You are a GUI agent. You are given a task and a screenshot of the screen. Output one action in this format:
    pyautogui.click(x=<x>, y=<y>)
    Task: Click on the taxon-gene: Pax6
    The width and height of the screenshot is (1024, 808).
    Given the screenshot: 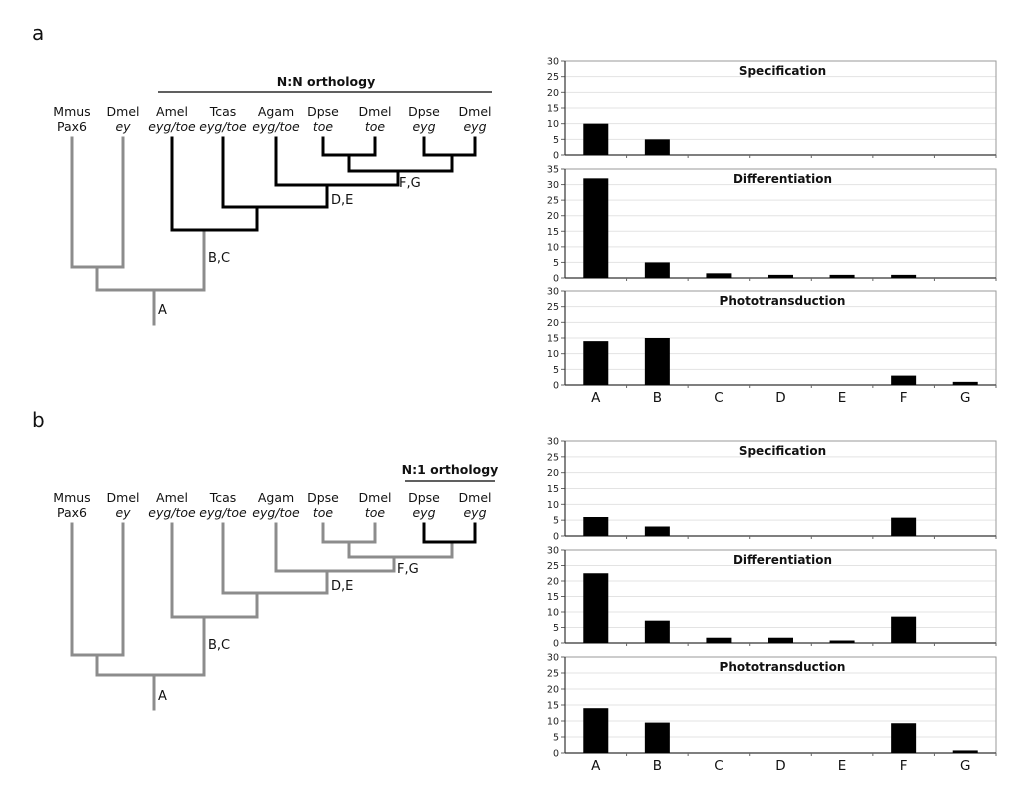 What is the action you would take?
    pyautogui.click(x=72, y=512)
    